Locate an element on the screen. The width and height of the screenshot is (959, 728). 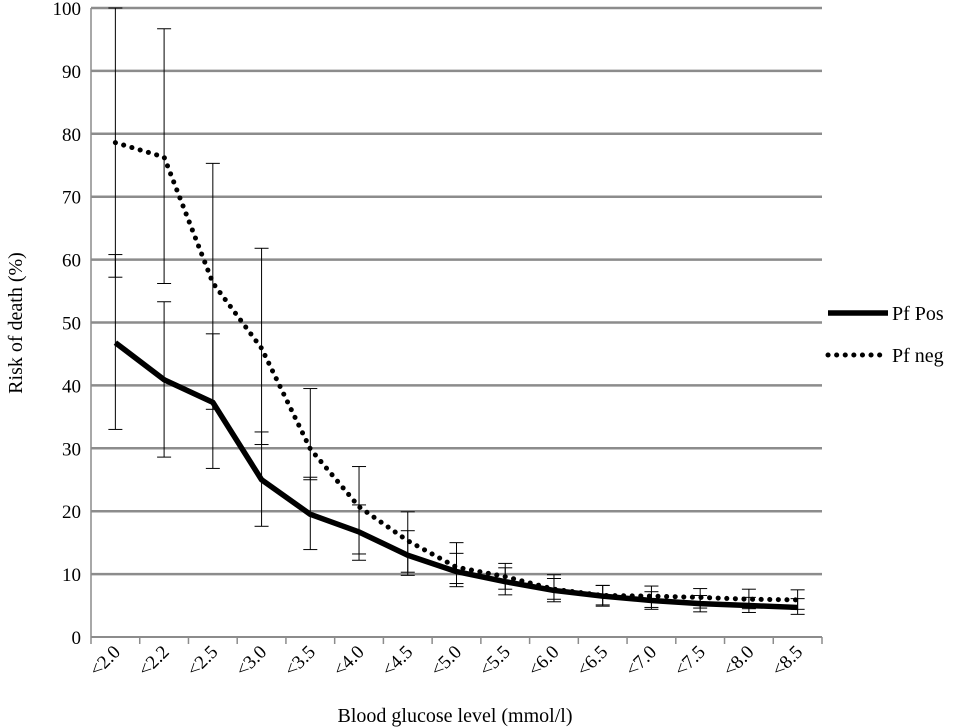
y-tick-label: 0 is located at coordinates (77, 638).